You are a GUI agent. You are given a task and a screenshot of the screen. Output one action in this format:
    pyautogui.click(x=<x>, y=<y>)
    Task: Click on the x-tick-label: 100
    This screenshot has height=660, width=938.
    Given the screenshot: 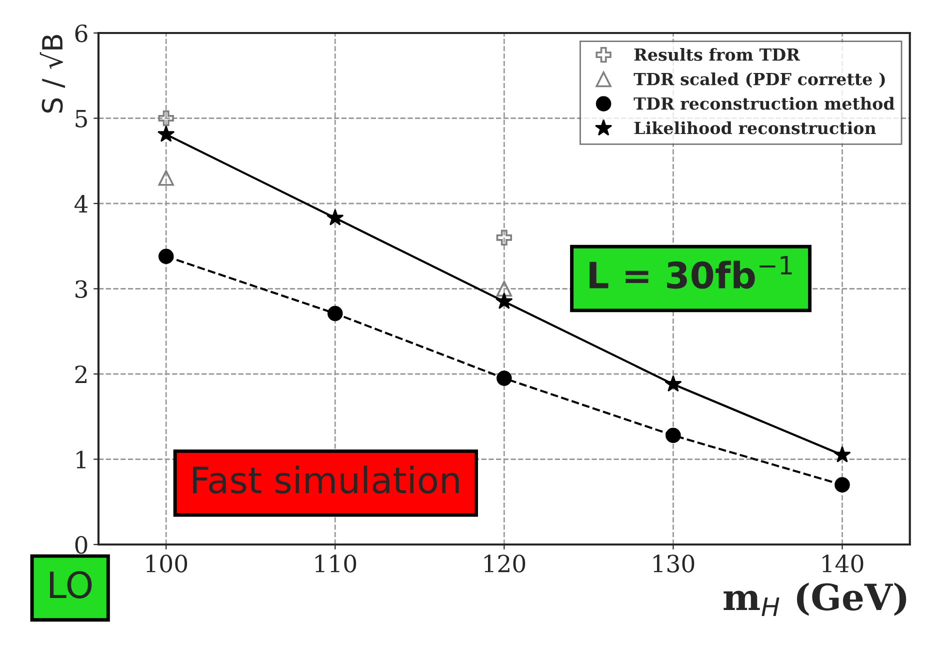 What is the action you would take?
    pyautogui.click(x=167, y=563)
    